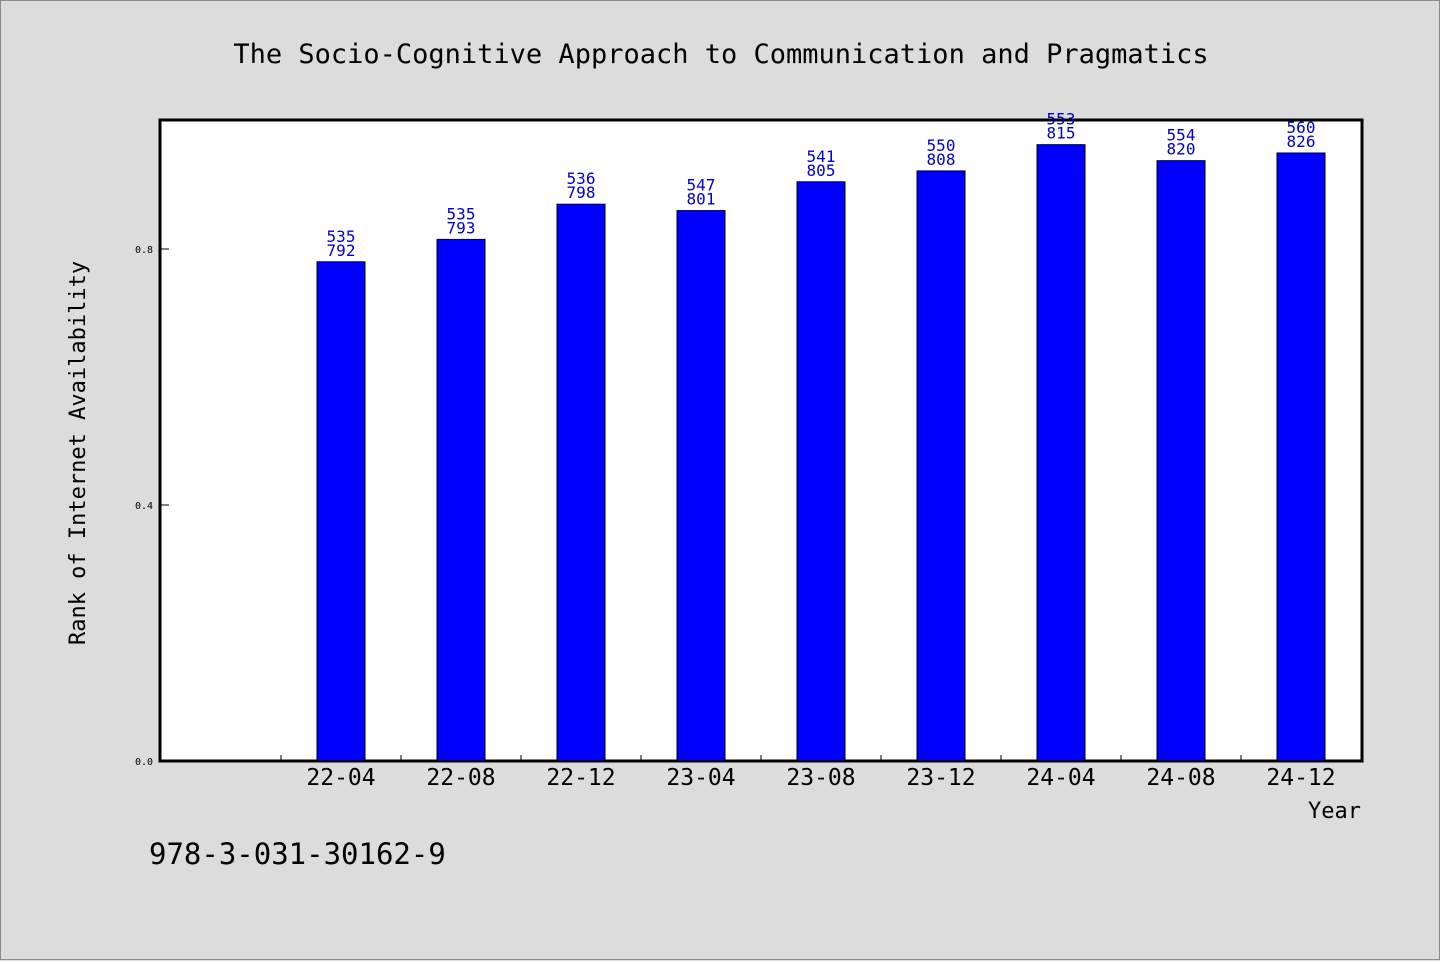 Image resolution: width=1440 pixels, height=961 pixels. I want to click on x-tick-label-24-04: 24-04, so click(1060, 778).